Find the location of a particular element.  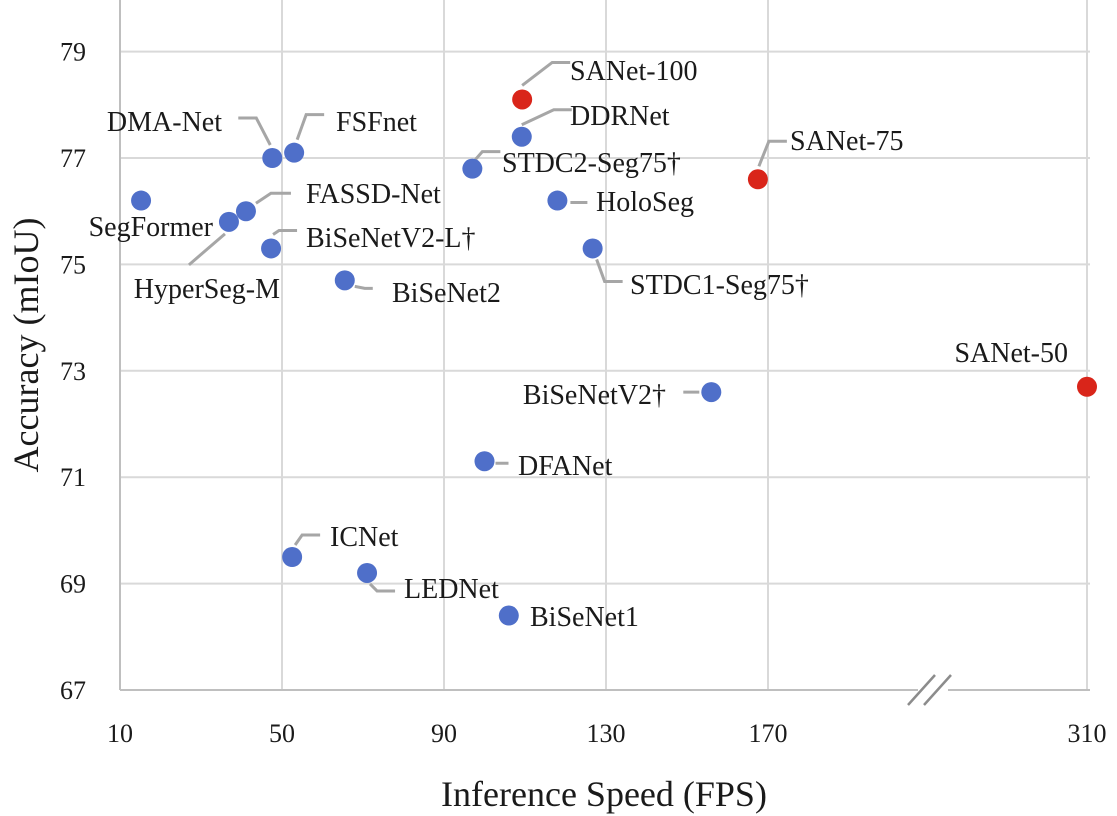

point-bisenet1 is located at coordinates (508, 615).